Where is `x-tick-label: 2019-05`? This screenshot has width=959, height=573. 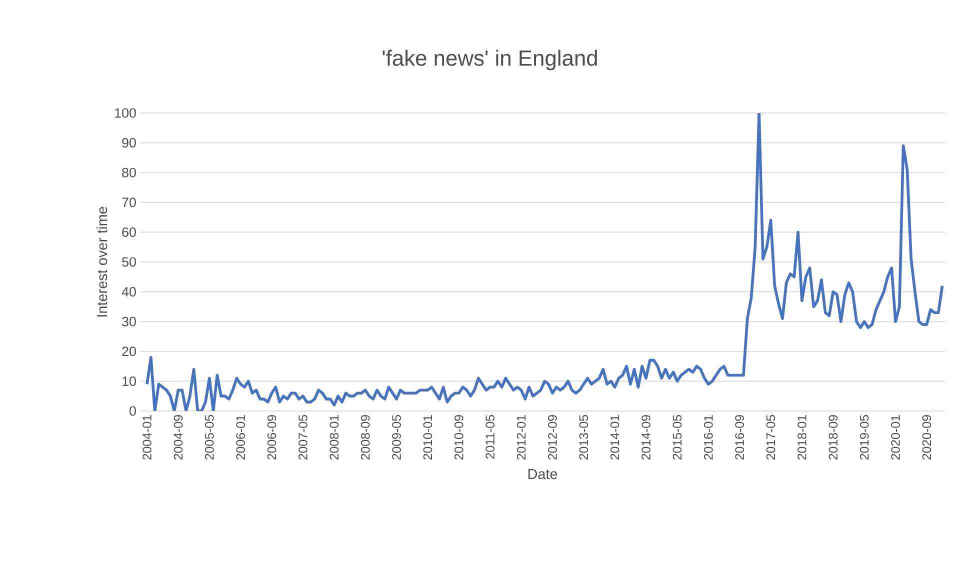
x-tick-label: 2019-05 is located at coordinates (864, 437).